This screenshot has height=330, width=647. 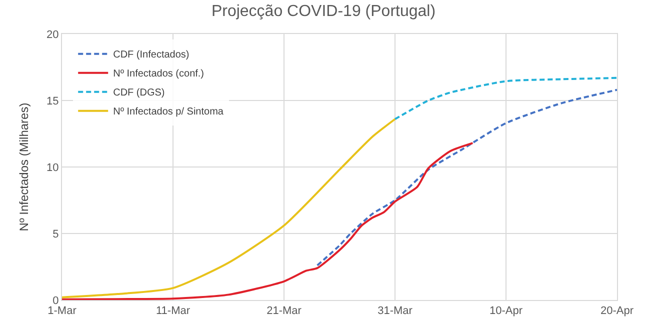 What do you see at coordinates (168, 112) in the screenshot?
I see `legend-label: Nº Infectados p/ Sintoma` at bounding box center [168, 112].